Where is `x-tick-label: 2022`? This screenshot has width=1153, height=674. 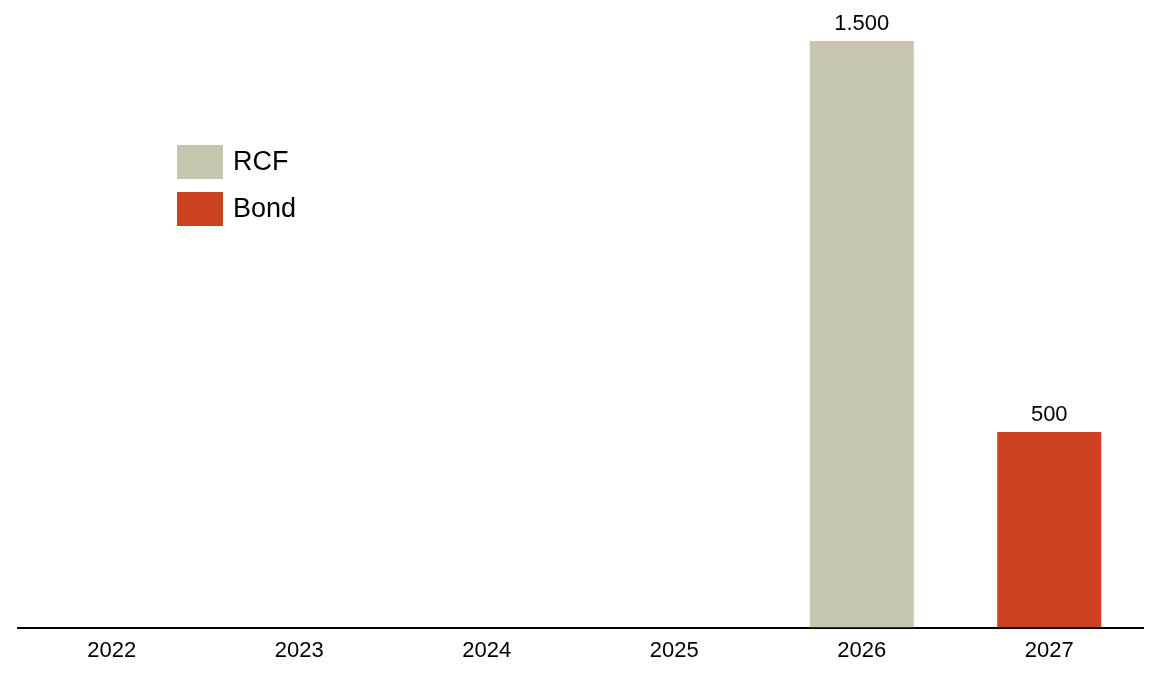
x-tick-label: 2022 is located at coordinates (112, 649).